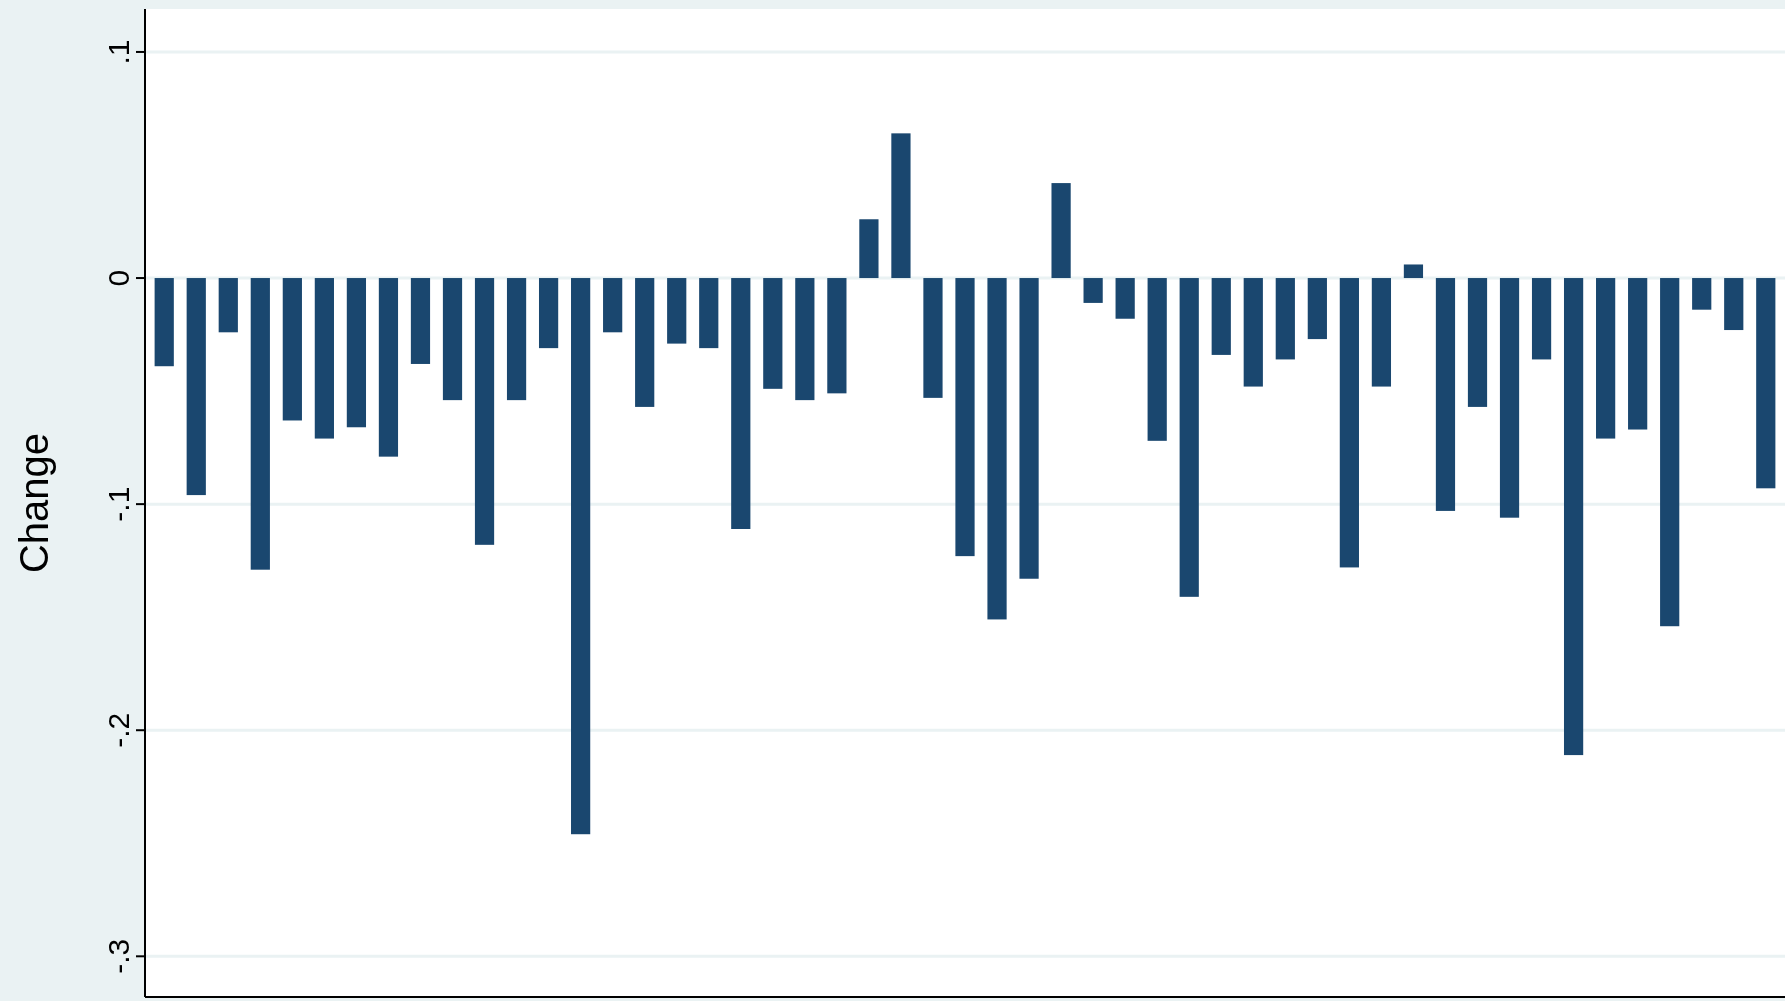 This screenshot has height=1001, width=1785. I want to click on y-tick-label: 0, so click(118, 278).